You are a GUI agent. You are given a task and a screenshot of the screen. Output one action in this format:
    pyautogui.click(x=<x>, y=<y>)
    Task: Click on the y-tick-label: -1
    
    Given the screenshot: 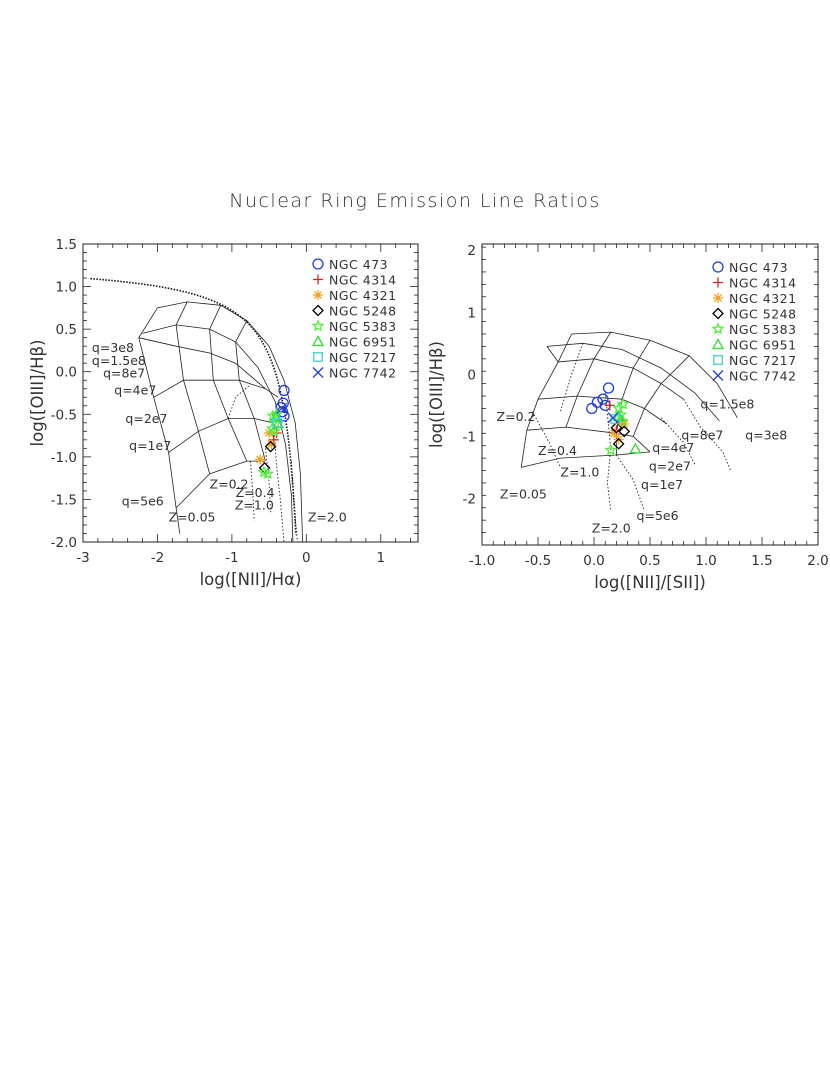 What is the action you would take?
    pyautogui.click(x=469, y=437)
    